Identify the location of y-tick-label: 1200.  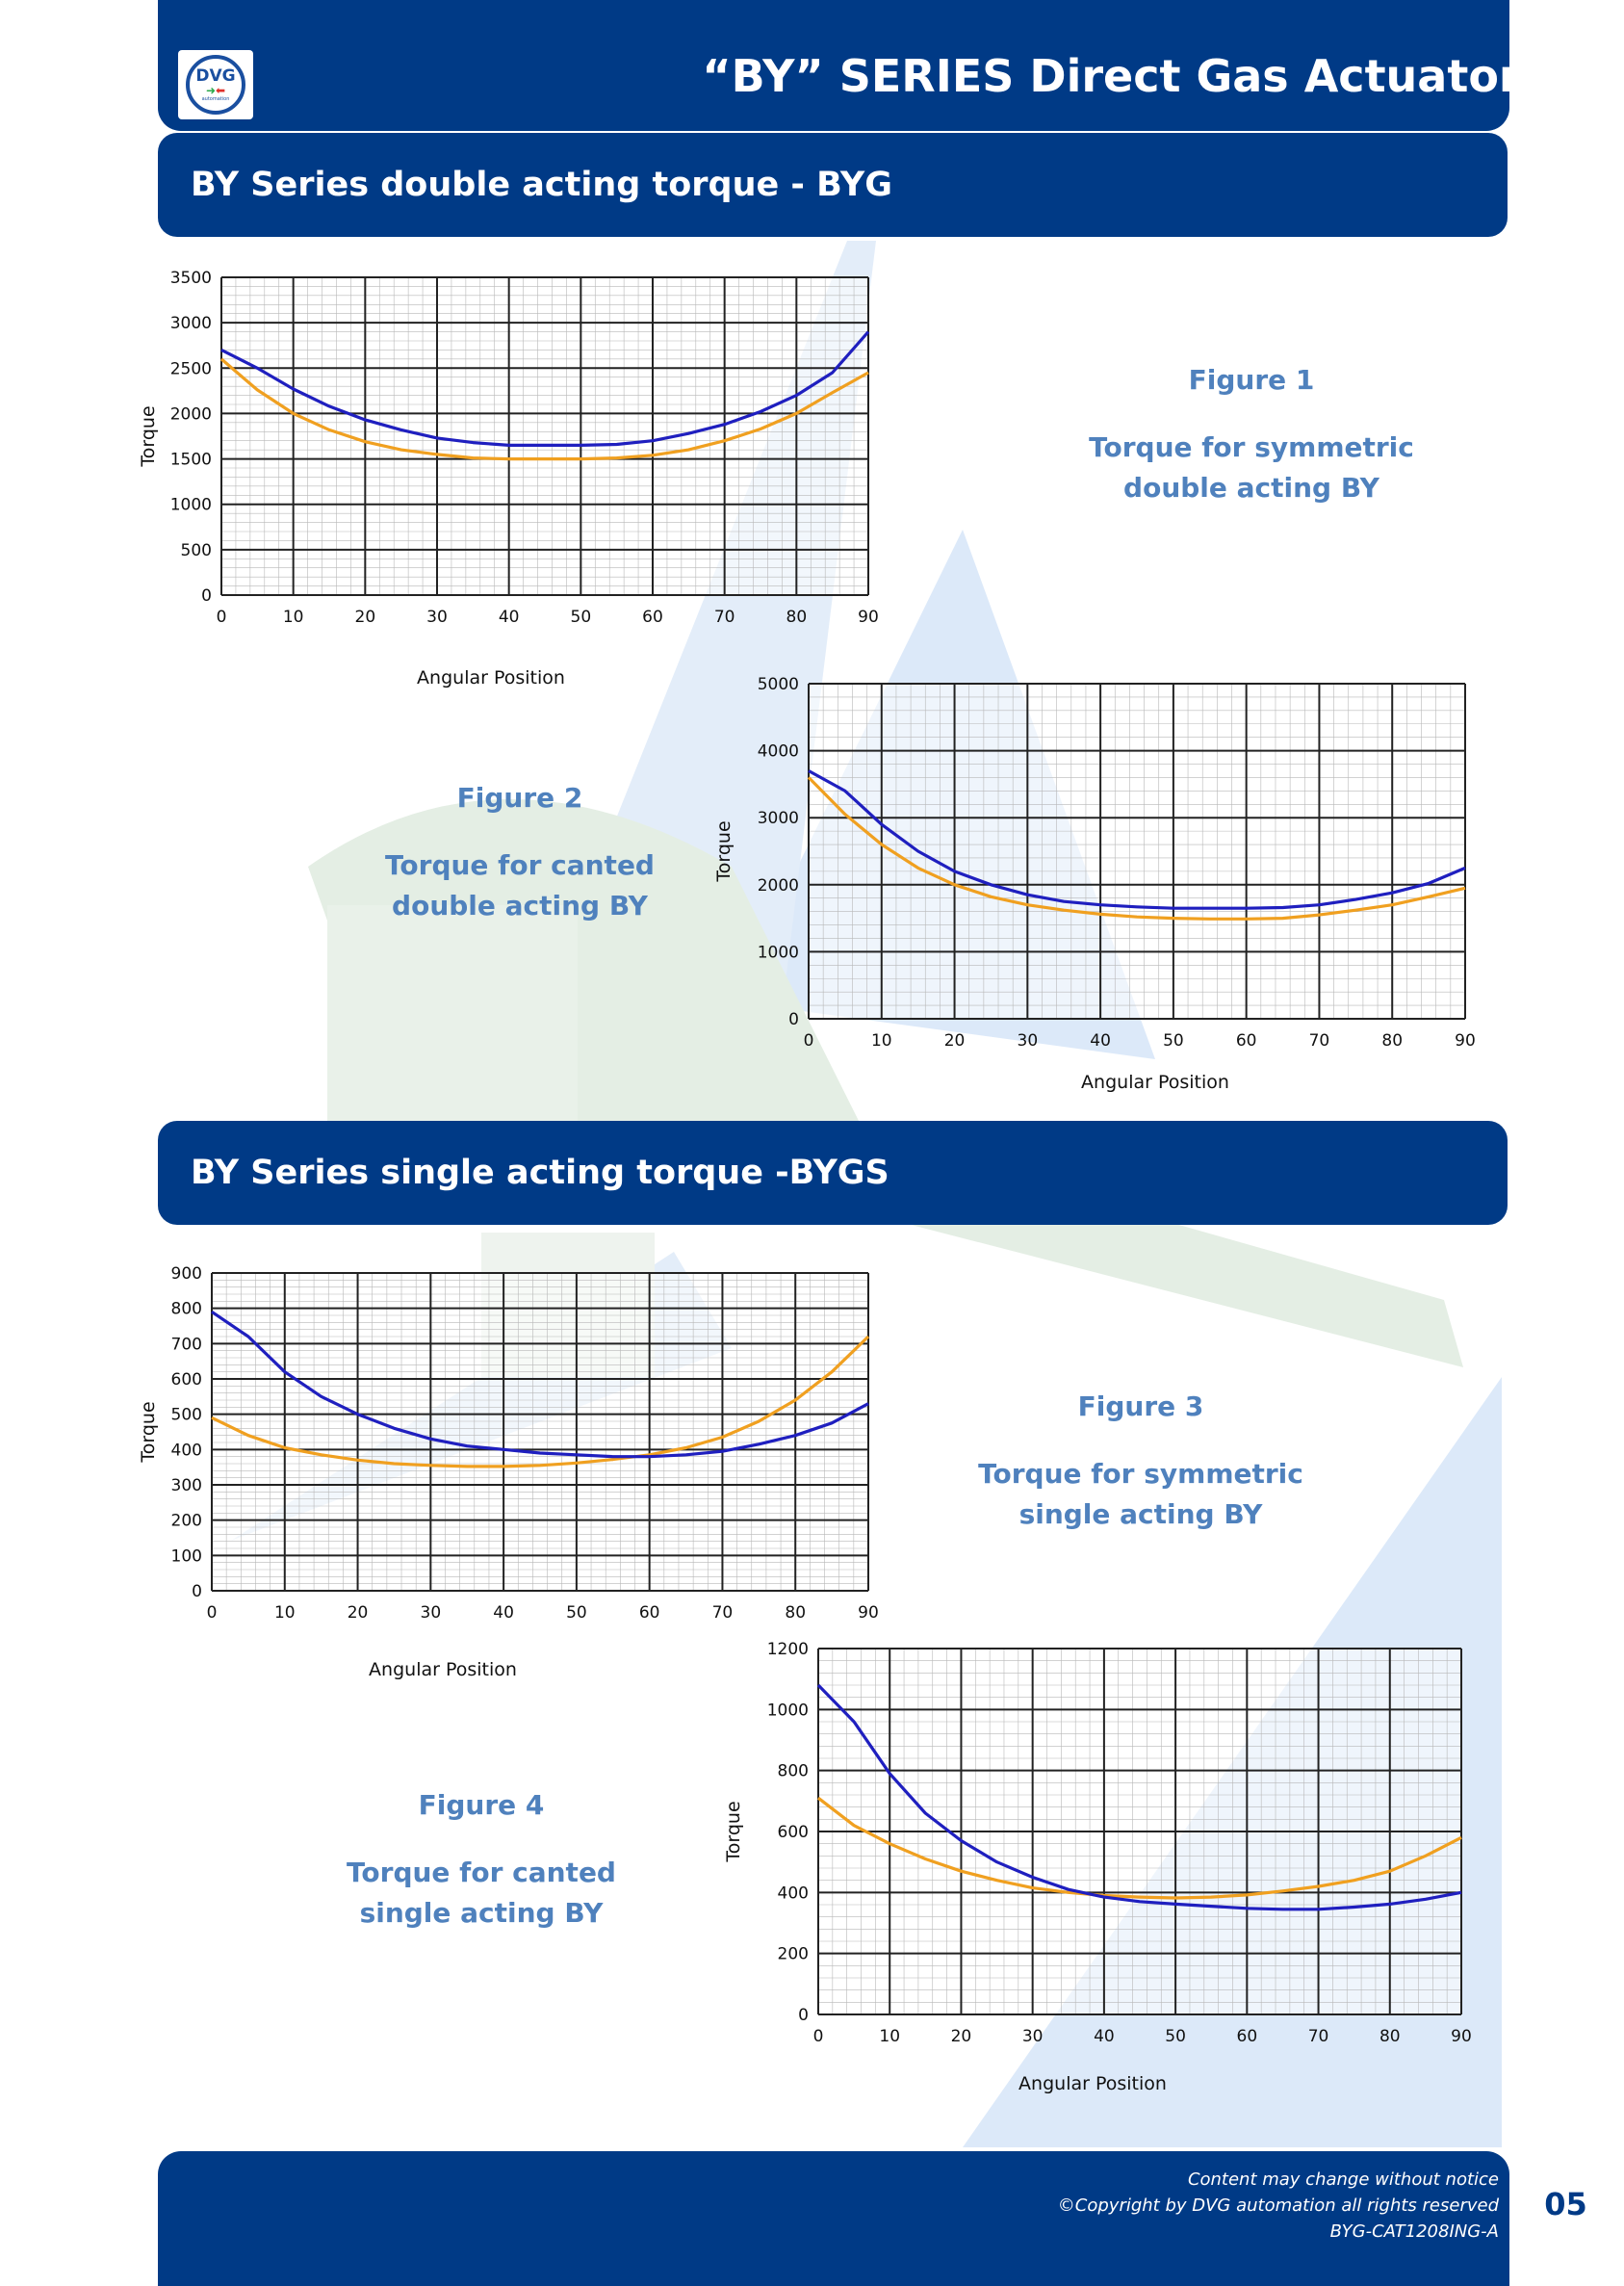
(788, 1649).